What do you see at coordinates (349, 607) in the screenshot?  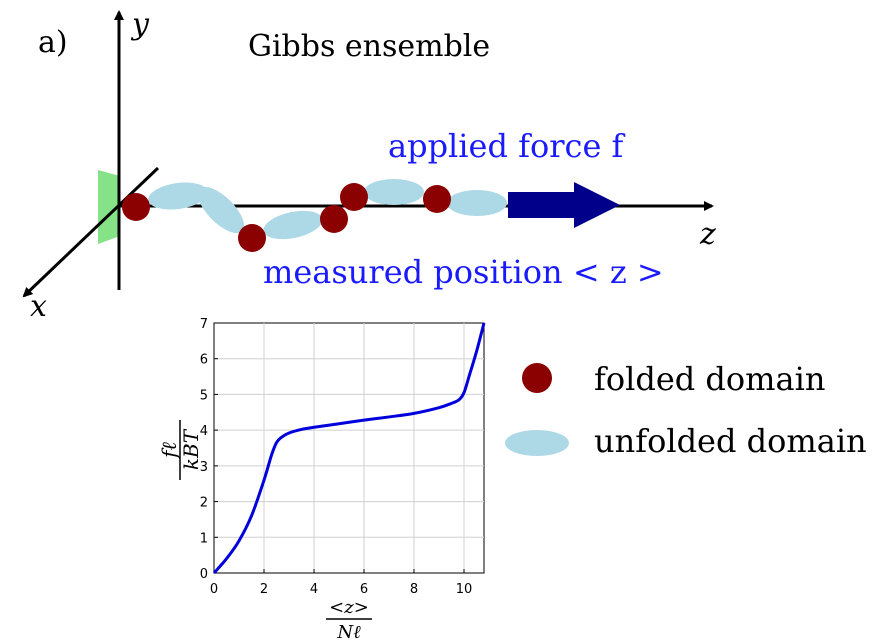 I see `x-label-numerator: <z>` at bounding box center [349, 607].